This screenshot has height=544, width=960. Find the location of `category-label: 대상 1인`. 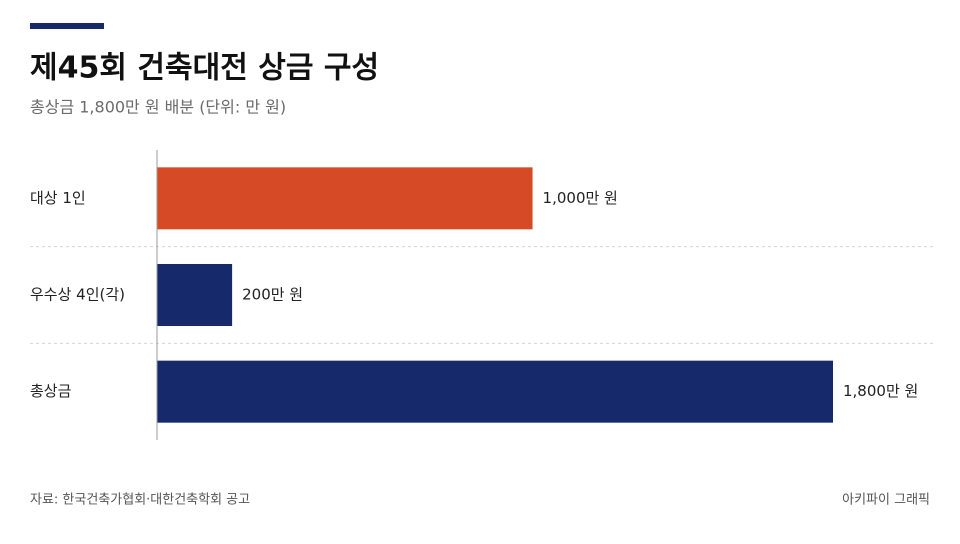

category-label: 대상 1인 is located at coordinates (58, 198).